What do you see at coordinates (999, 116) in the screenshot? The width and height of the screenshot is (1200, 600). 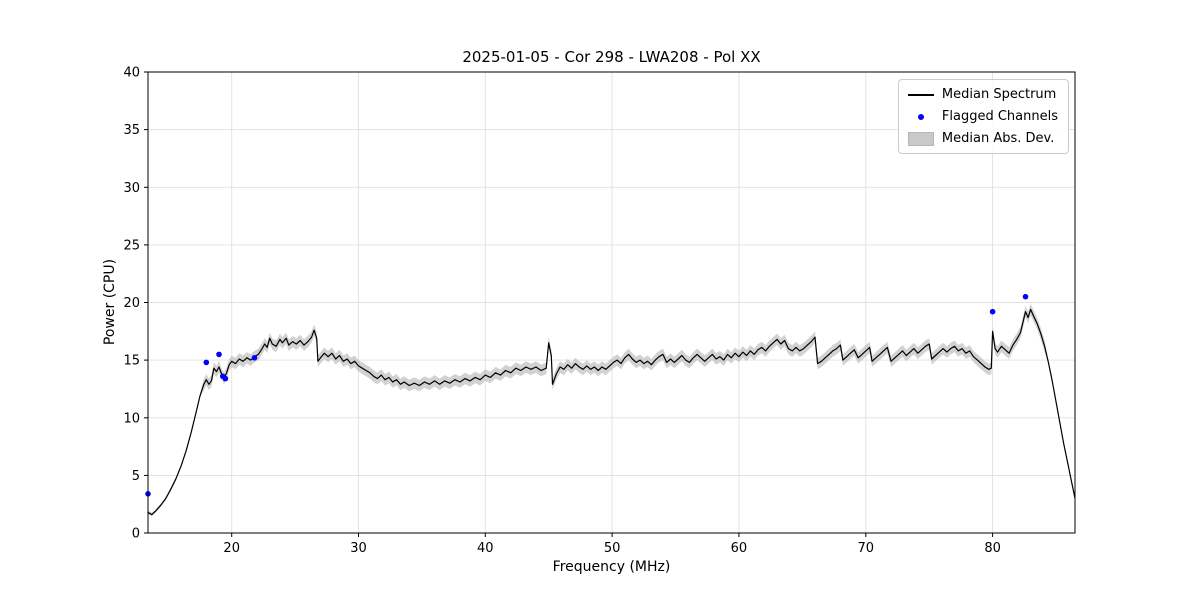 I see `legend-label-flagged-channels: Flagged Channels` at bounding box center [999, 116].